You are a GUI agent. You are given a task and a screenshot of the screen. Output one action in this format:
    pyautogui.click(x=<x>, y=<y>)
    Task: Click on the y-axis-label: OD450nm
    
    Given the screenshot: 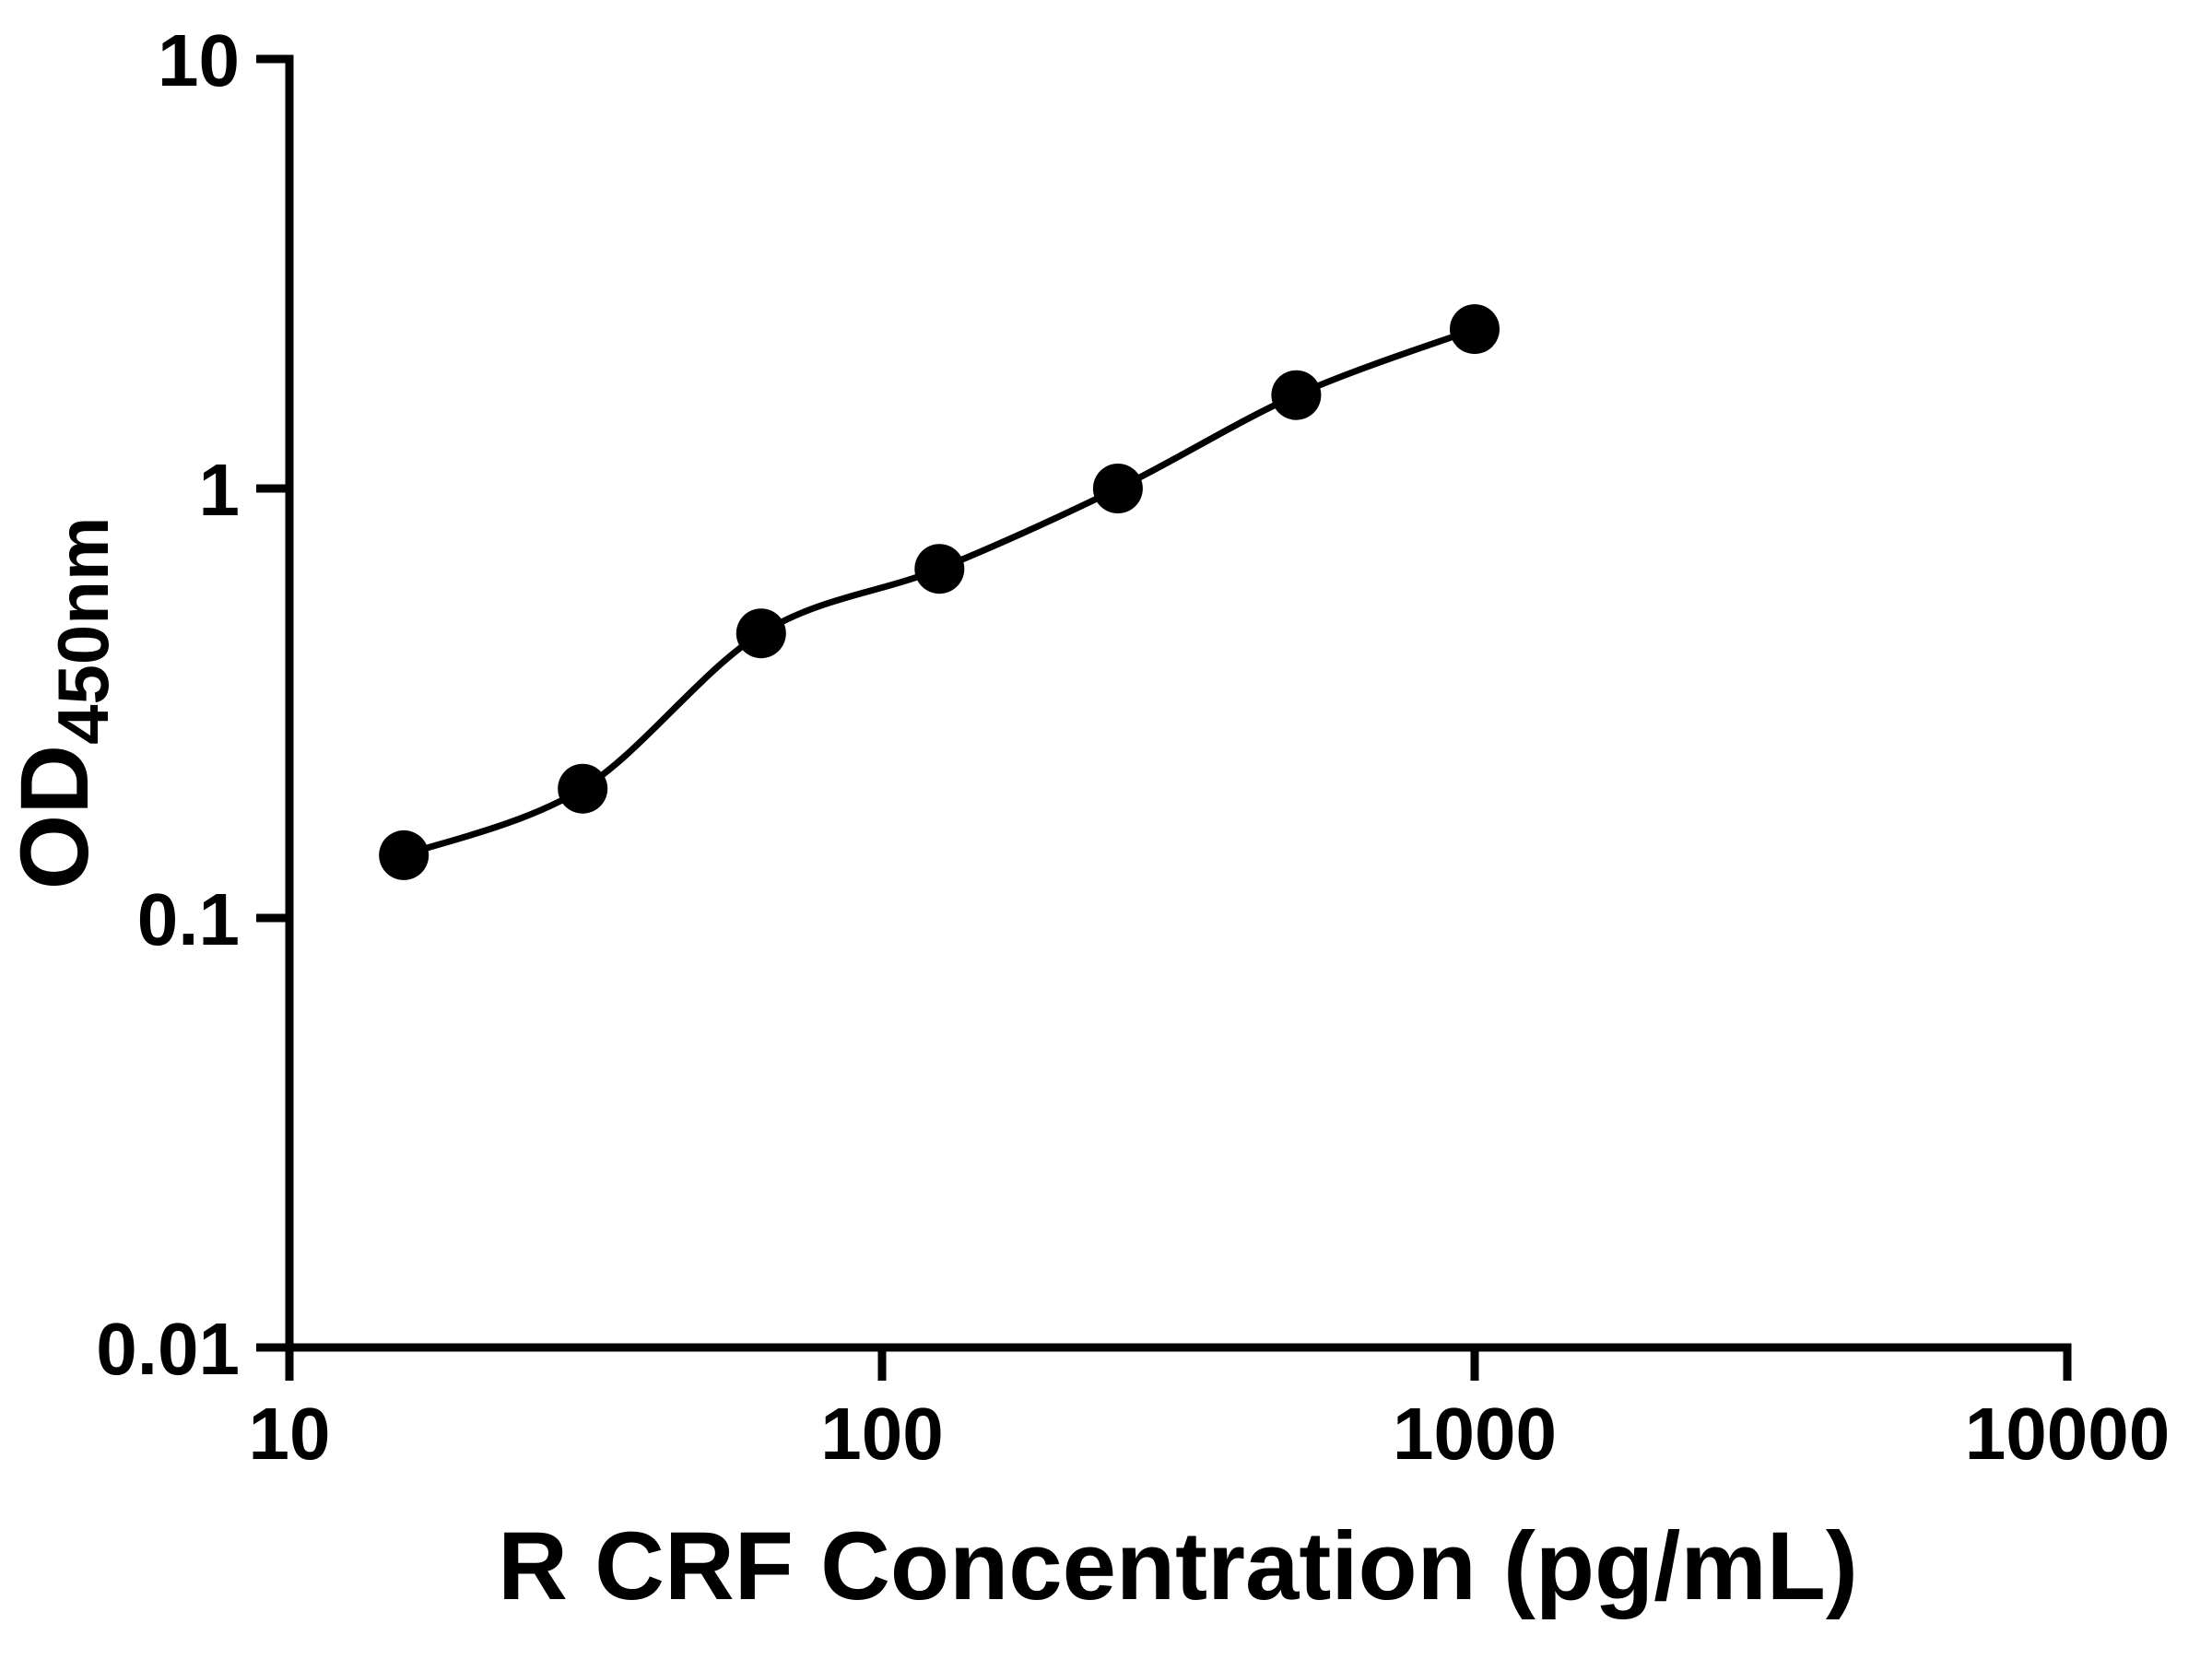 What is the action you would take?
    pyautogui.click(x=62, y=703)
    